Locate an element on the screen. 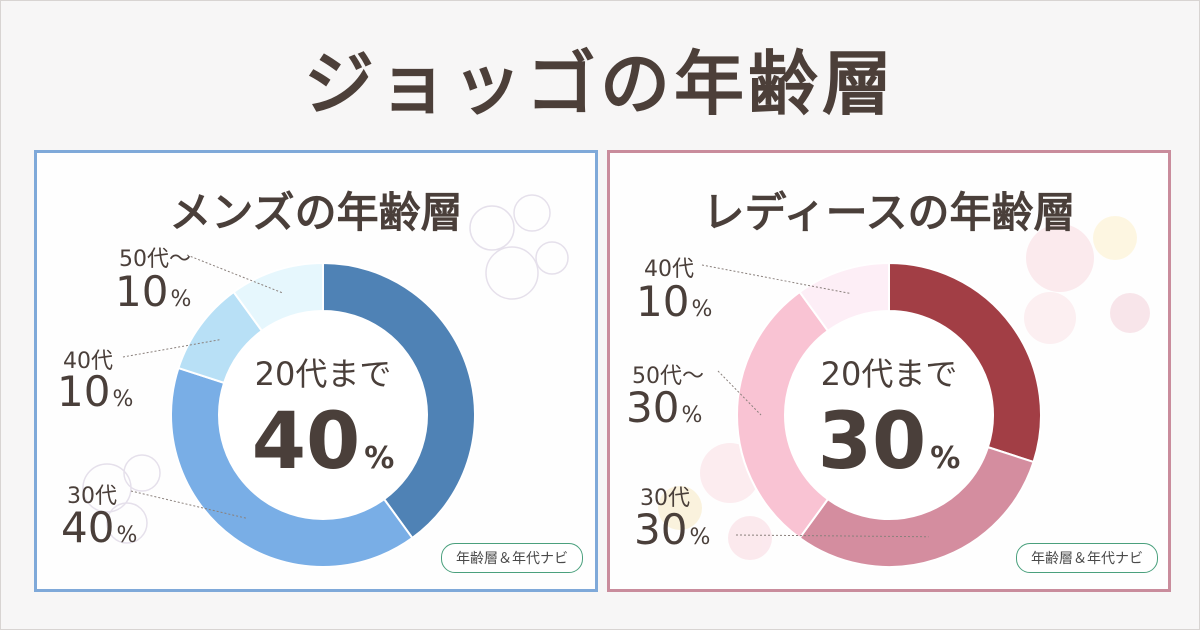 This screenshot has height=630, width=1200. womens-label-40s-number: 10 is located at coordinates (663, 301).